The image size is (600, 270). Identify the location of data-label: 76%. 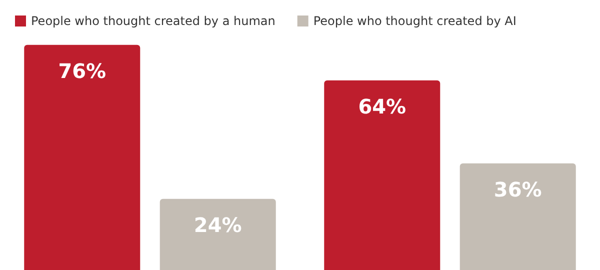
(82, 70).